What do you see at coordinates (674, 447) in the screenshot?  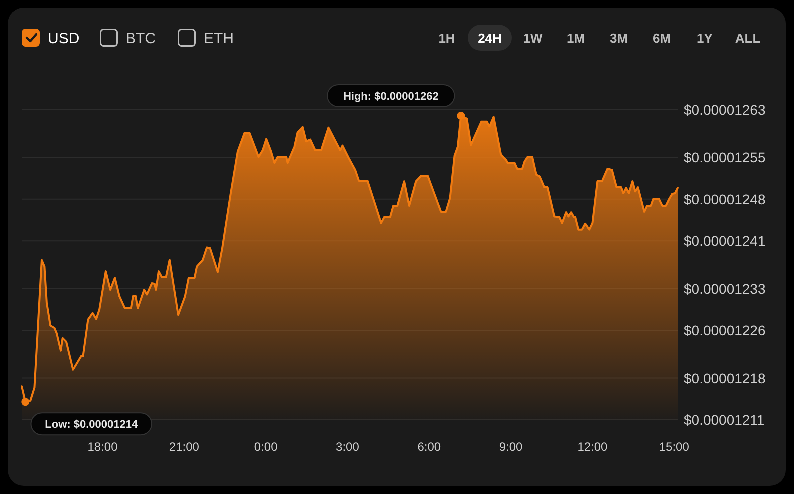 I see `x-tick-label: 15:00` at bounding box center [674, 447].